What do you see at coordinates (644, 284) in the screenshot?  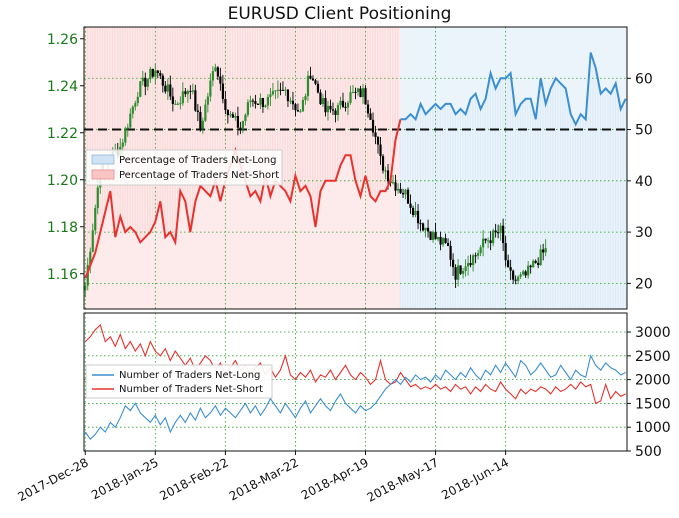 I see `right-tick-label: 20` at bounding box center [644, 284].